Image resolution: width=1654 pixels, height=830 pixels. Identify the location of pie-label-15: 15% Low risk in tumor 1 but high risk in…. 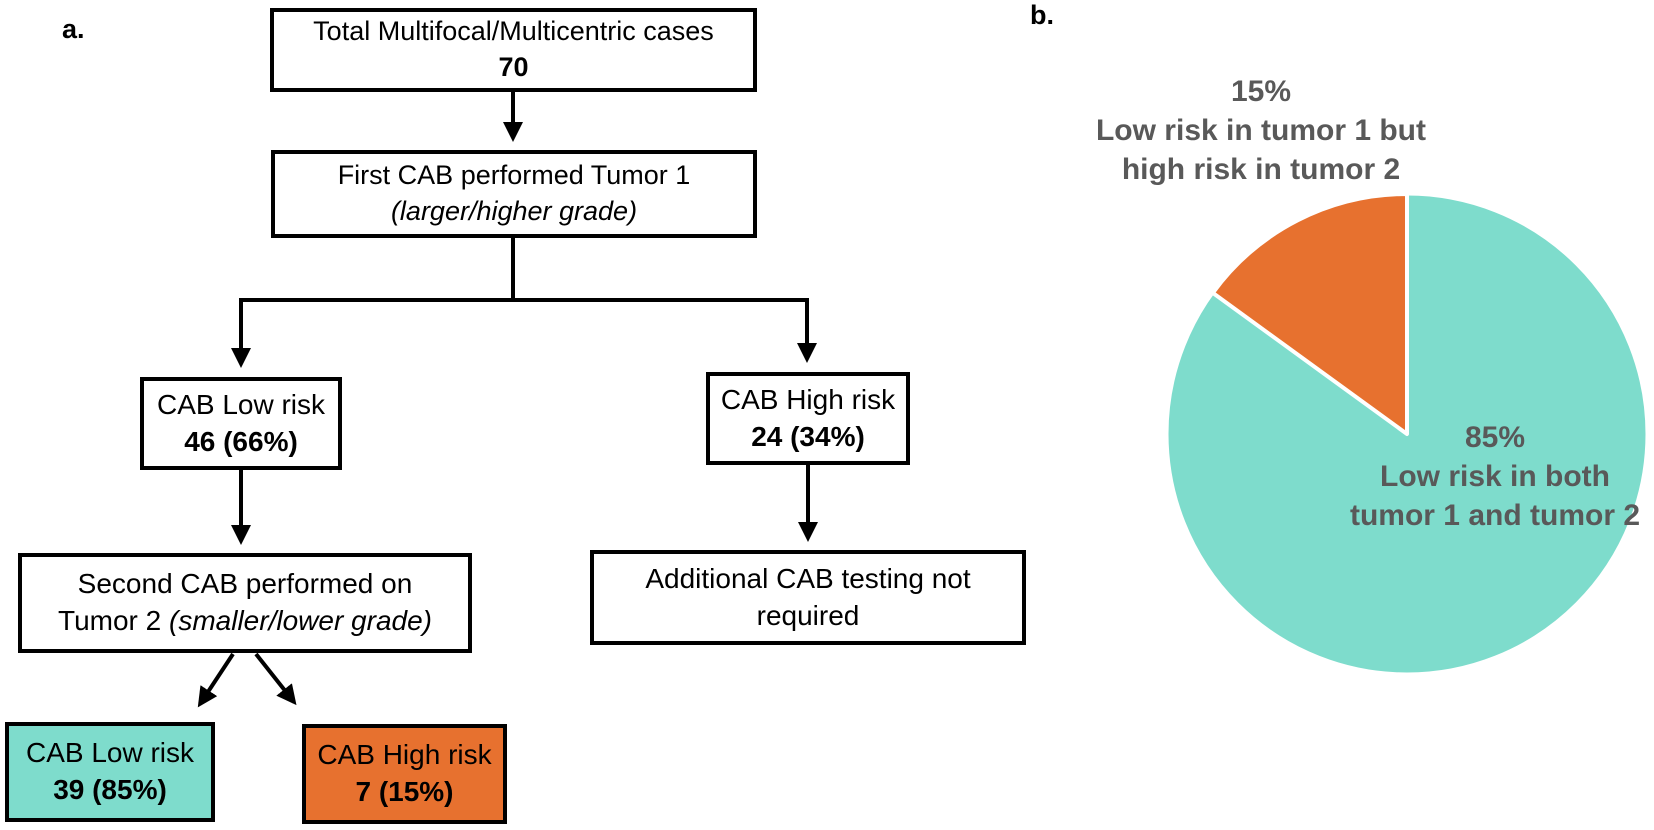
(1261, 130).